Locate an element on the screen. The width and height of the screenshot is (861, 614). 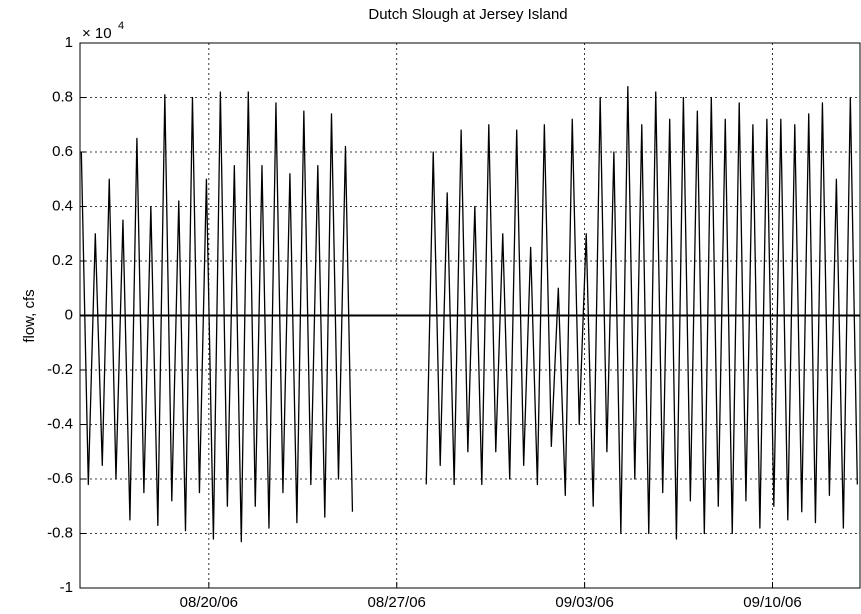
x-tick-label: 08/27/06 is located at coordinates (397, 602).